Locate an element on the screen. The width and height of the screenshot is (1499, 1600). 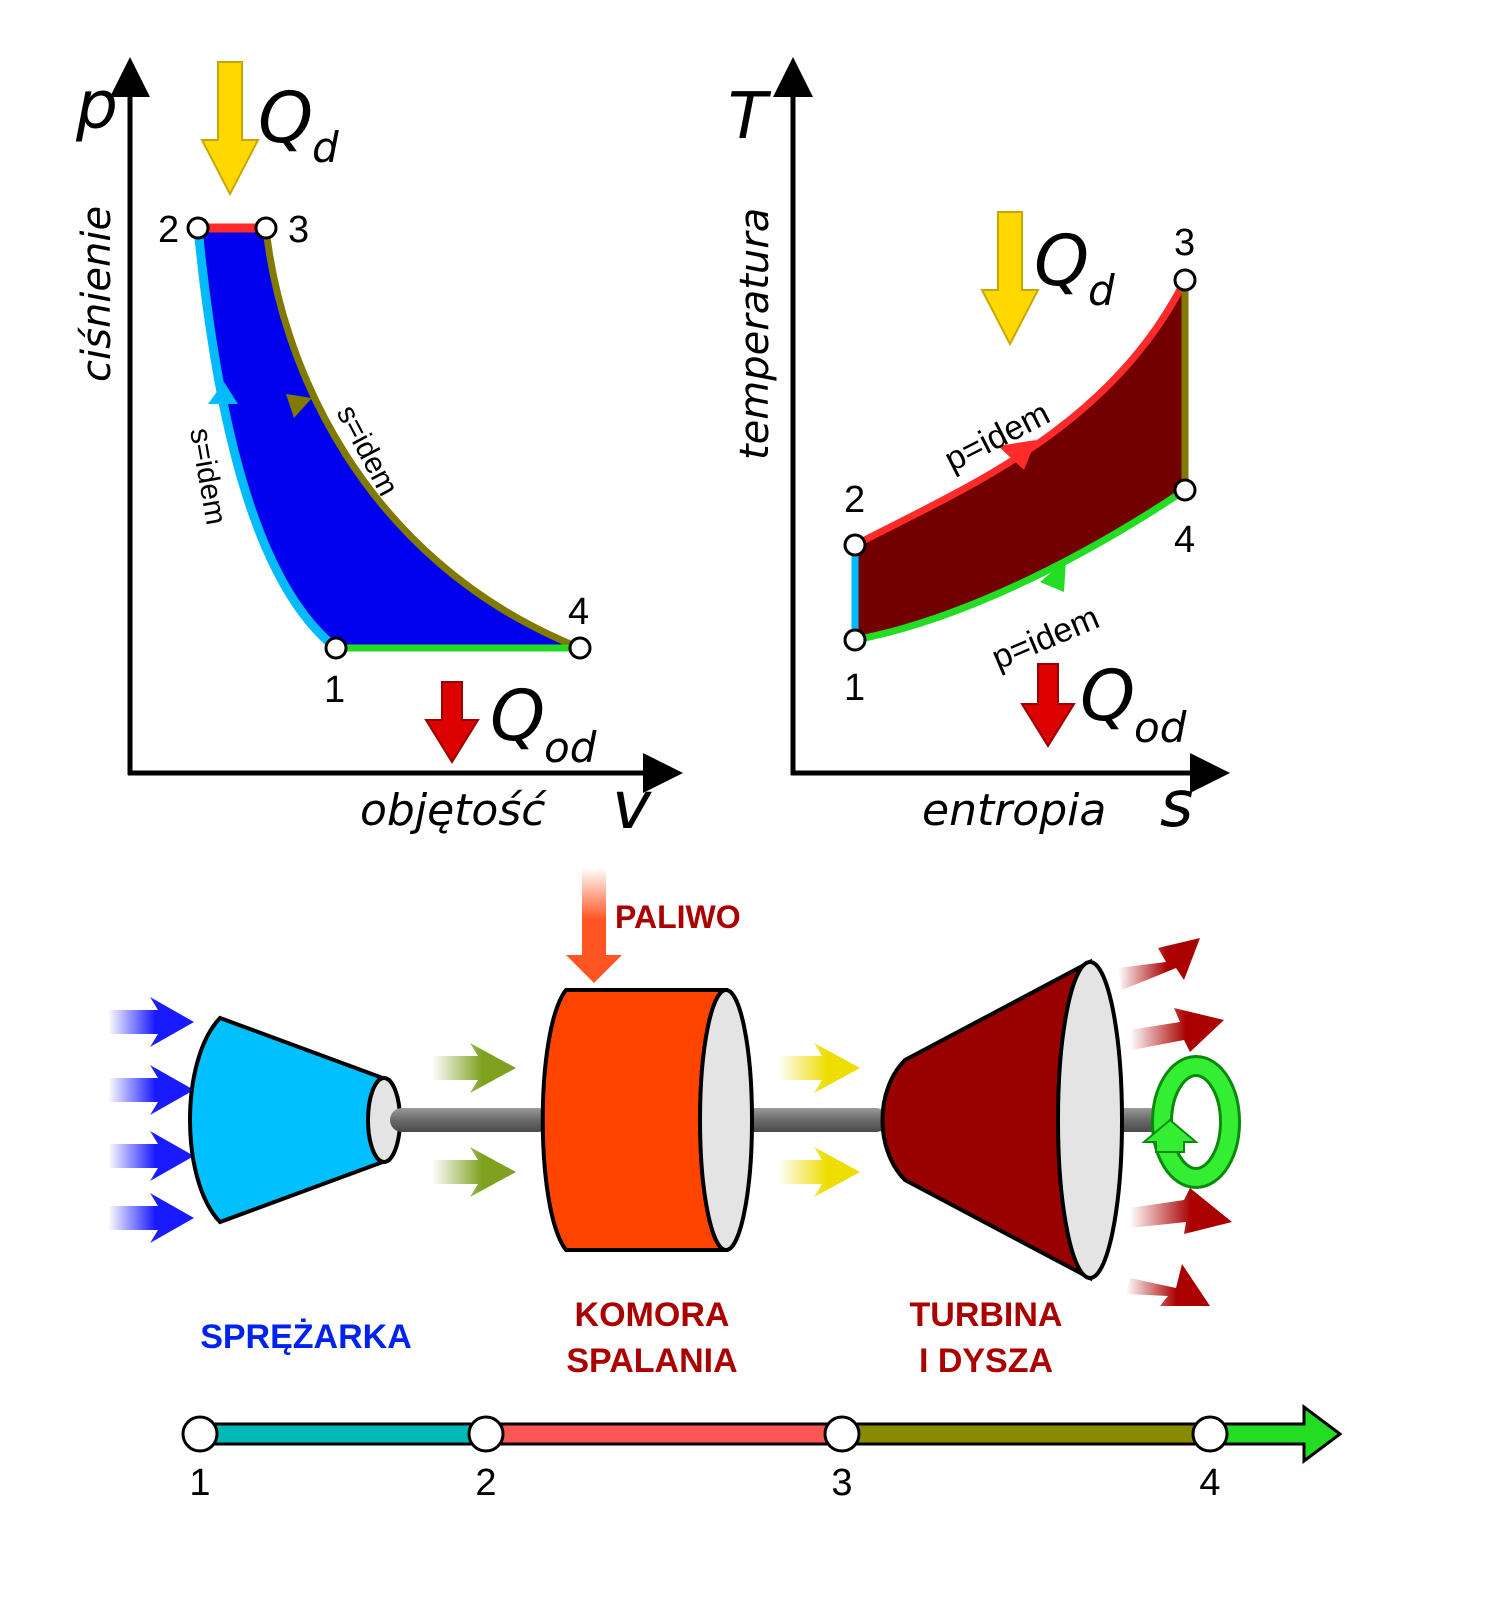
pv-heat-out-subscript: od is located at coordinates (570, 747).